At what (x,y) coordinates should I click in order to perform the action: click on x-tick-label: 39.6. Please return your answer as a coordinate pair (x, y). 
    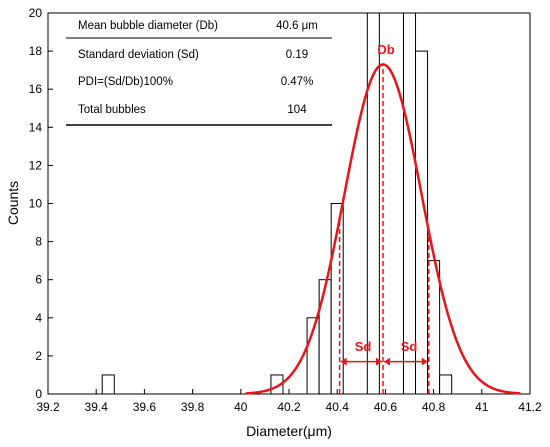
    Looking at the image, I should click on (145, 407).